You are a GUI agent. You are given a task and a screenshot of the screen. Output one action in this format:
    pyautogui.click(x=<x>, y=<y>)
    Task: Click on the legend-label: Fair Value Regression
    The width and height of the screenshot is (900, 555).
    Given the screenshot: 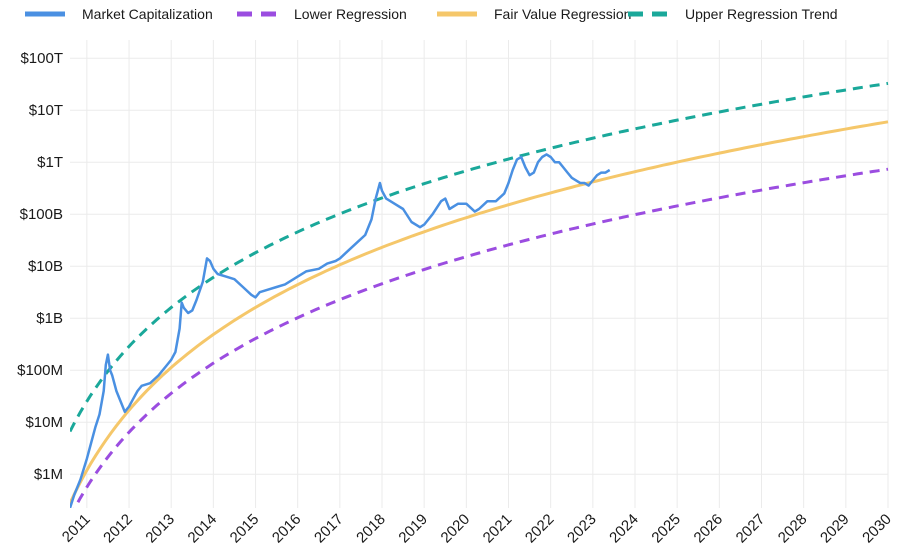 What is the action you would take?
    pyautogui.click(x=562, y=14)
    